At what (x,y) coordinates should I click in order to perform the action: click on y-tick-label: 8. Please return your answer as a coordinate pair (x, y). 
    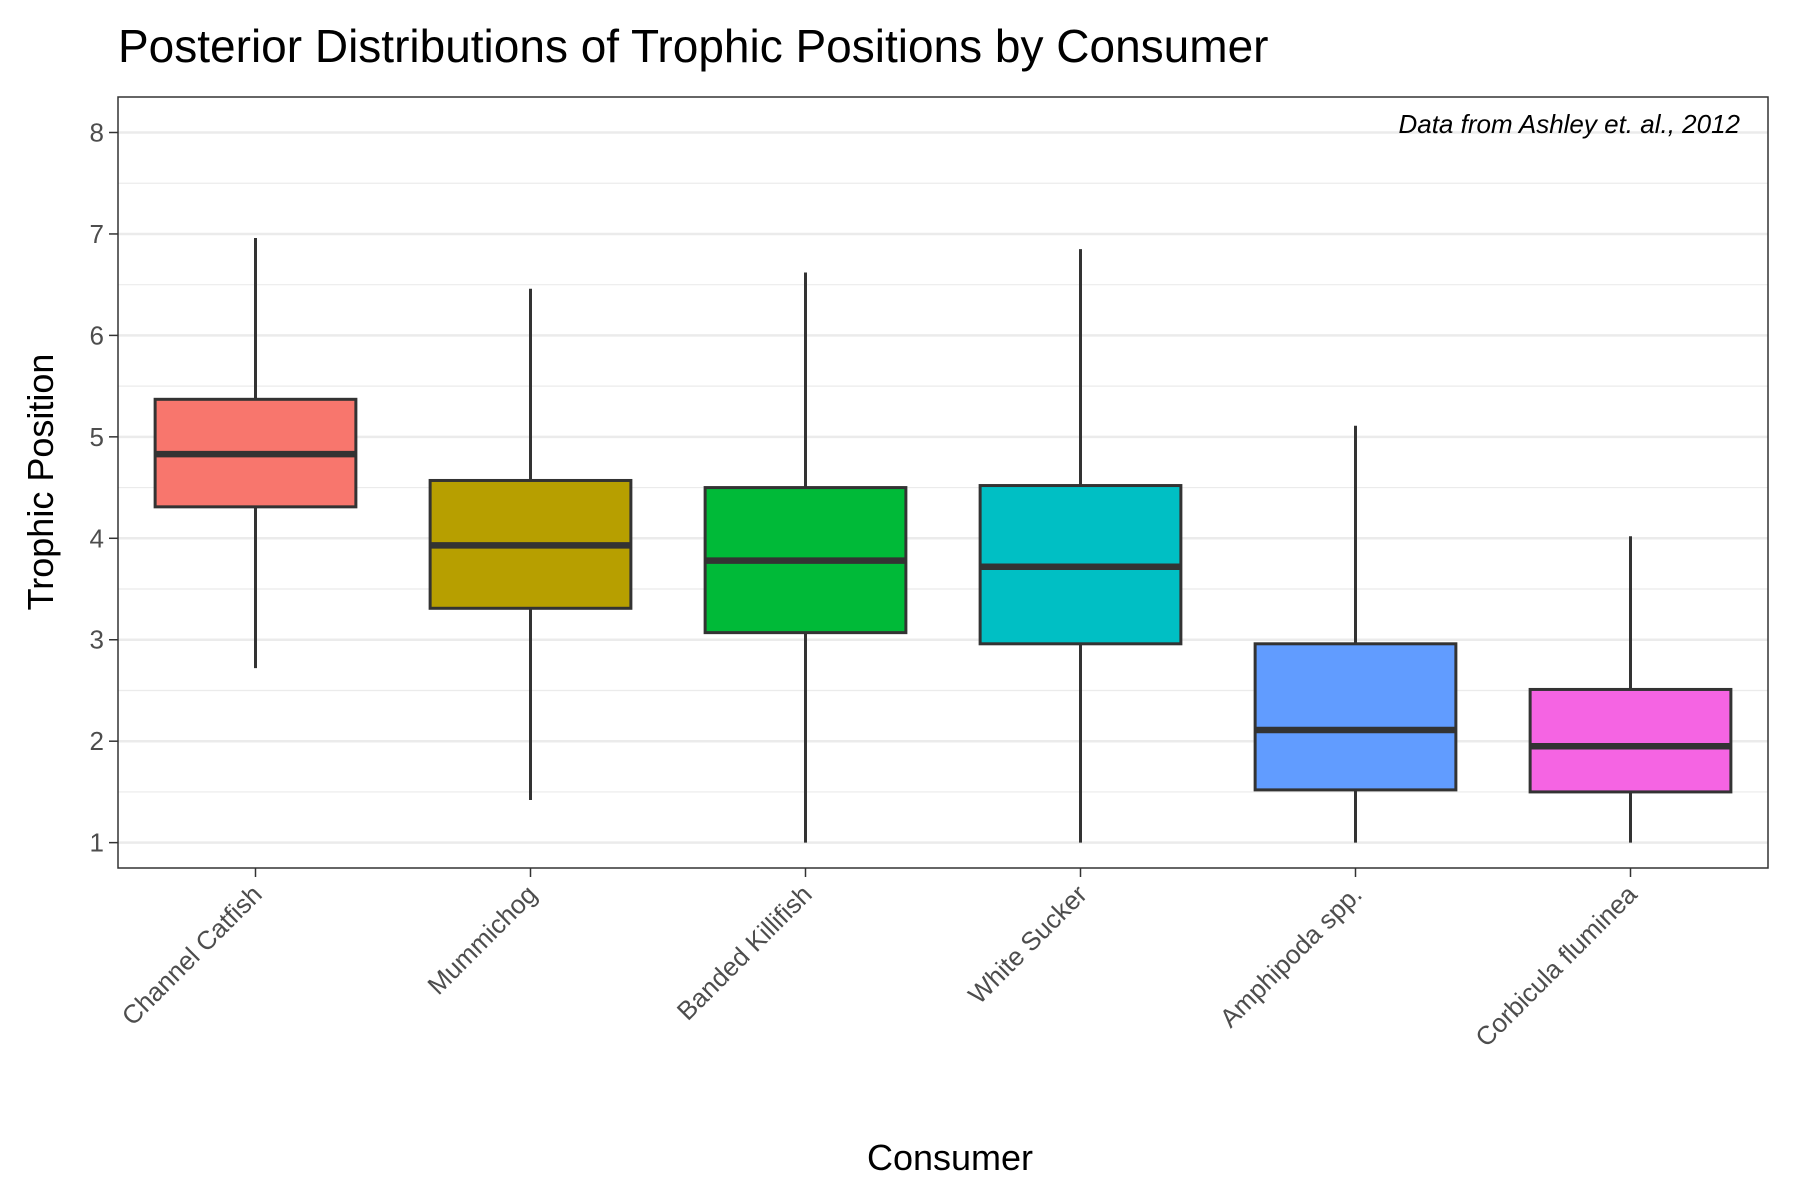
    Looking at the image, I should click on (97, 133).